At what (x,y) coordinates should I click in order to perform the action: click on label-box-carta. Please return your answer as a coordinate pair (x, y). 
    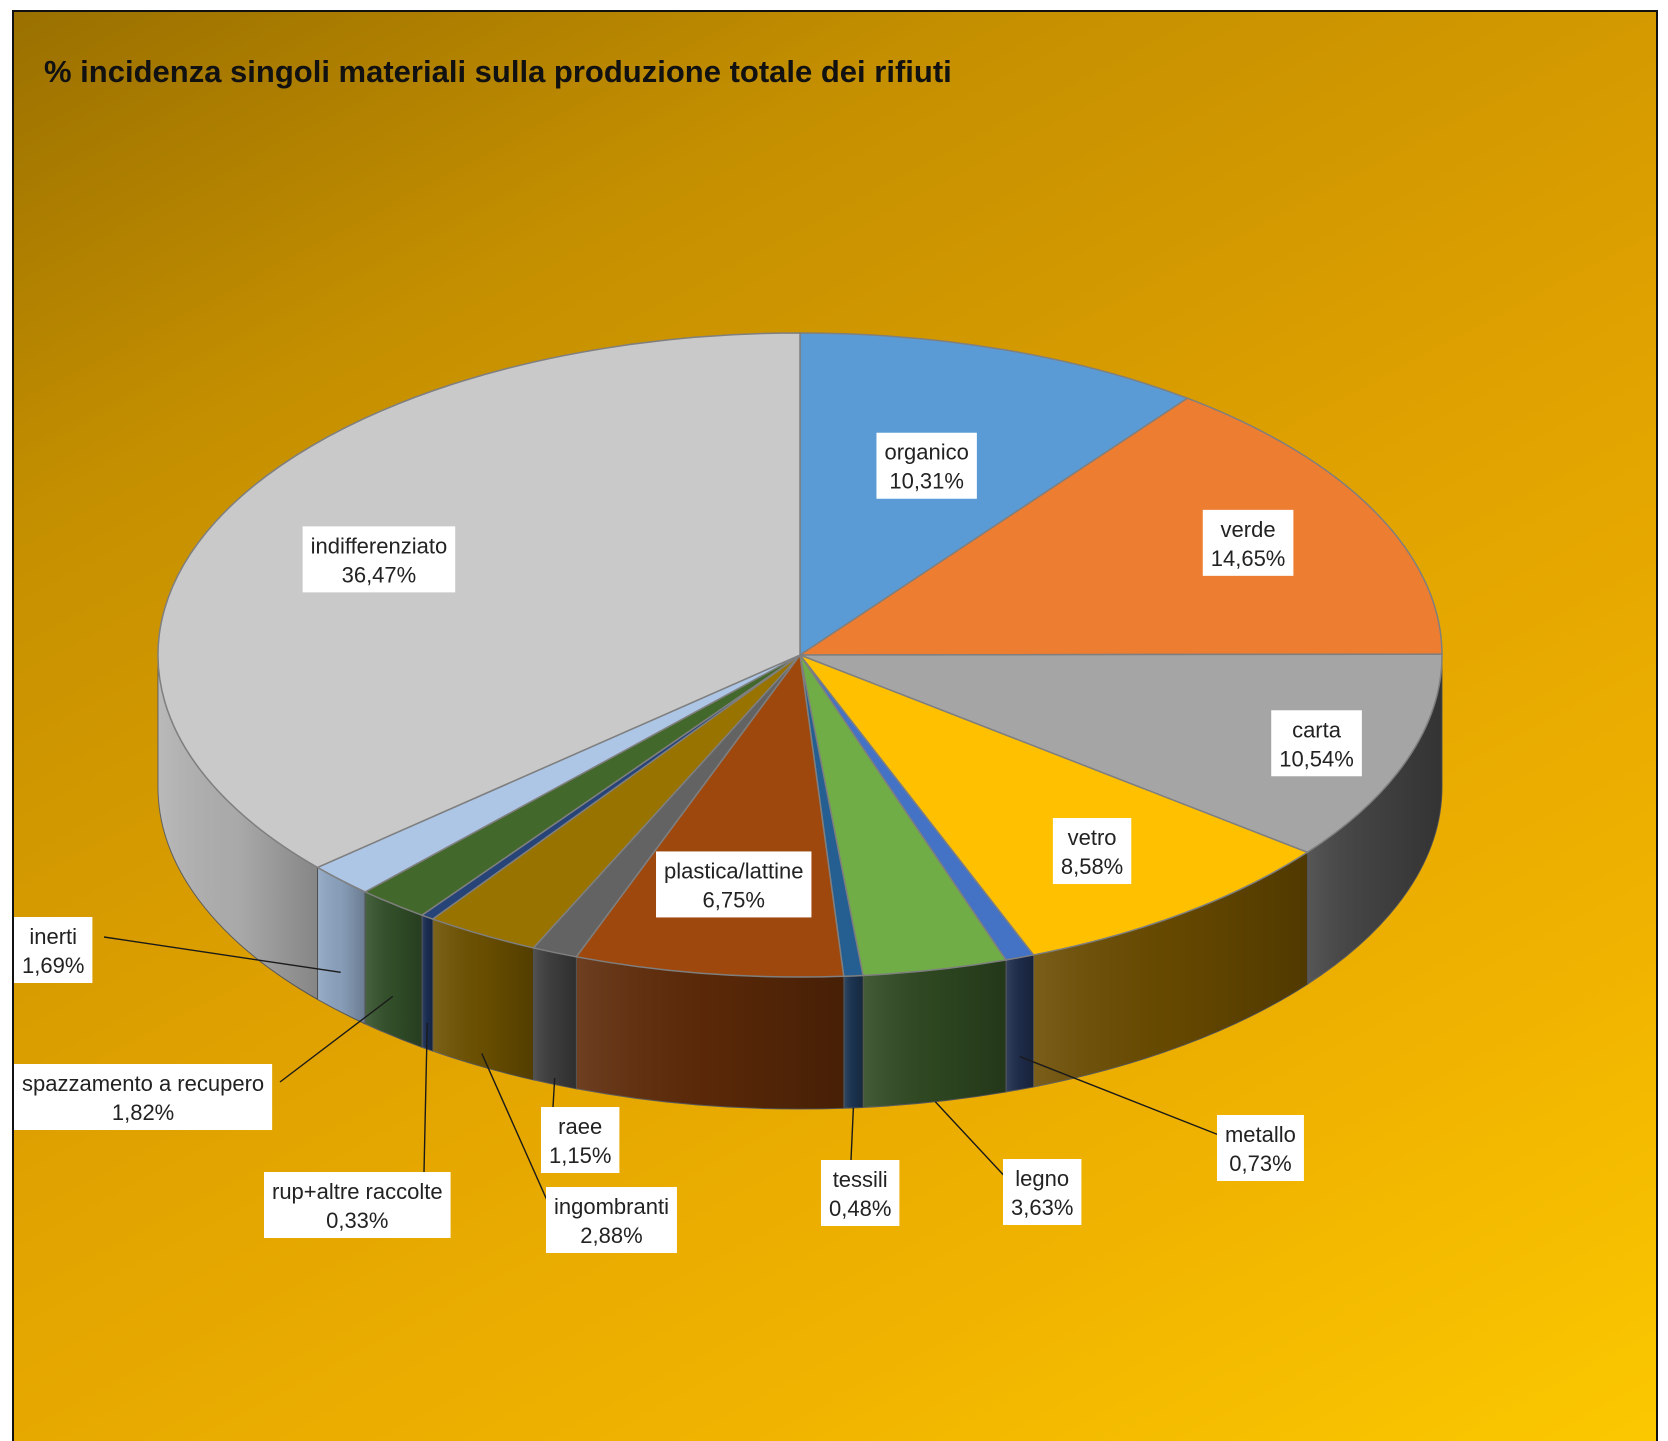
    Looking at the image, I should click on (1316, 743).